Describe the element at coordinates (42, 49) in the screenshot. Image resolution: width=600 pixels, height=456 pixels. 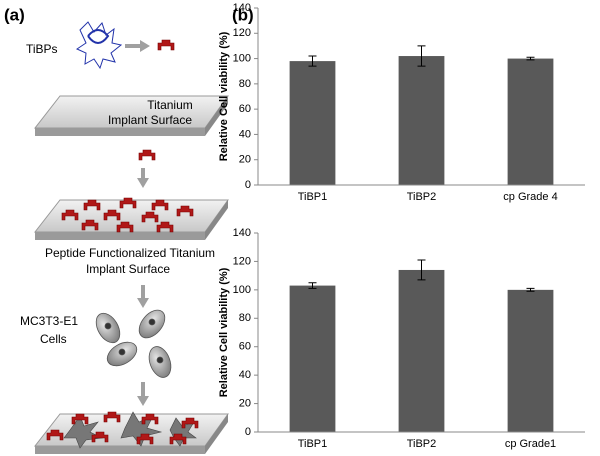
I see `tibps-label: TiBPs` at that location.